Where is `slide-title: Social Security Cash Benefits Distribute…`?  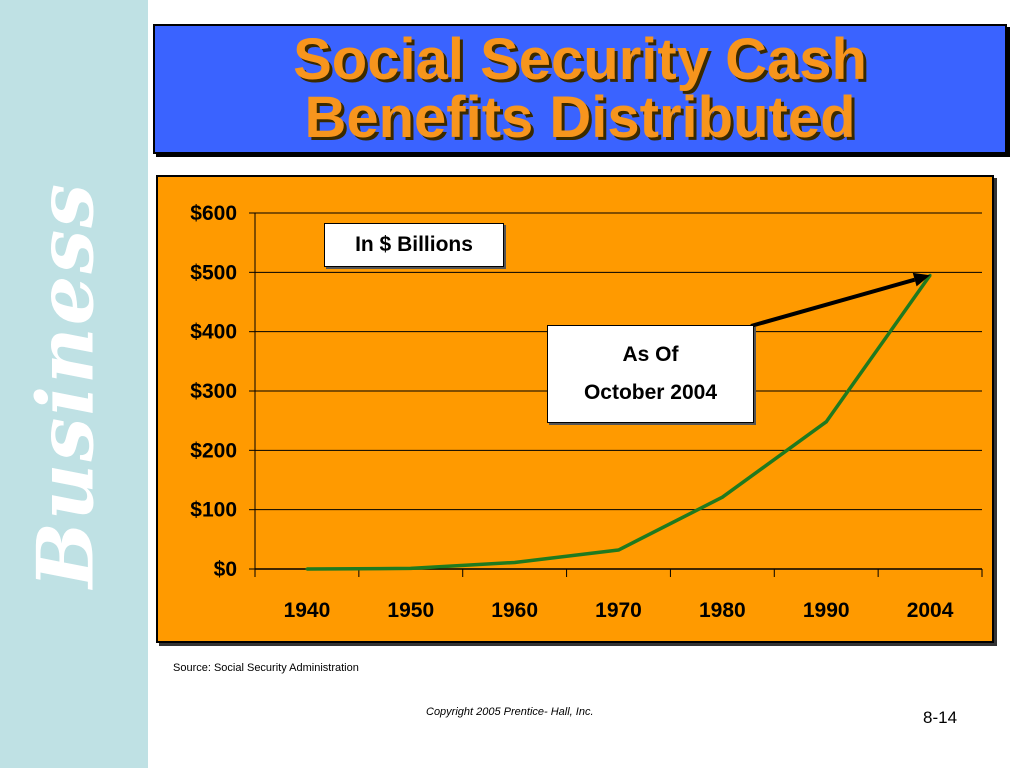
slide-title: Social Security Cash Benefits Distribute… is located at coordinates (580, 89).